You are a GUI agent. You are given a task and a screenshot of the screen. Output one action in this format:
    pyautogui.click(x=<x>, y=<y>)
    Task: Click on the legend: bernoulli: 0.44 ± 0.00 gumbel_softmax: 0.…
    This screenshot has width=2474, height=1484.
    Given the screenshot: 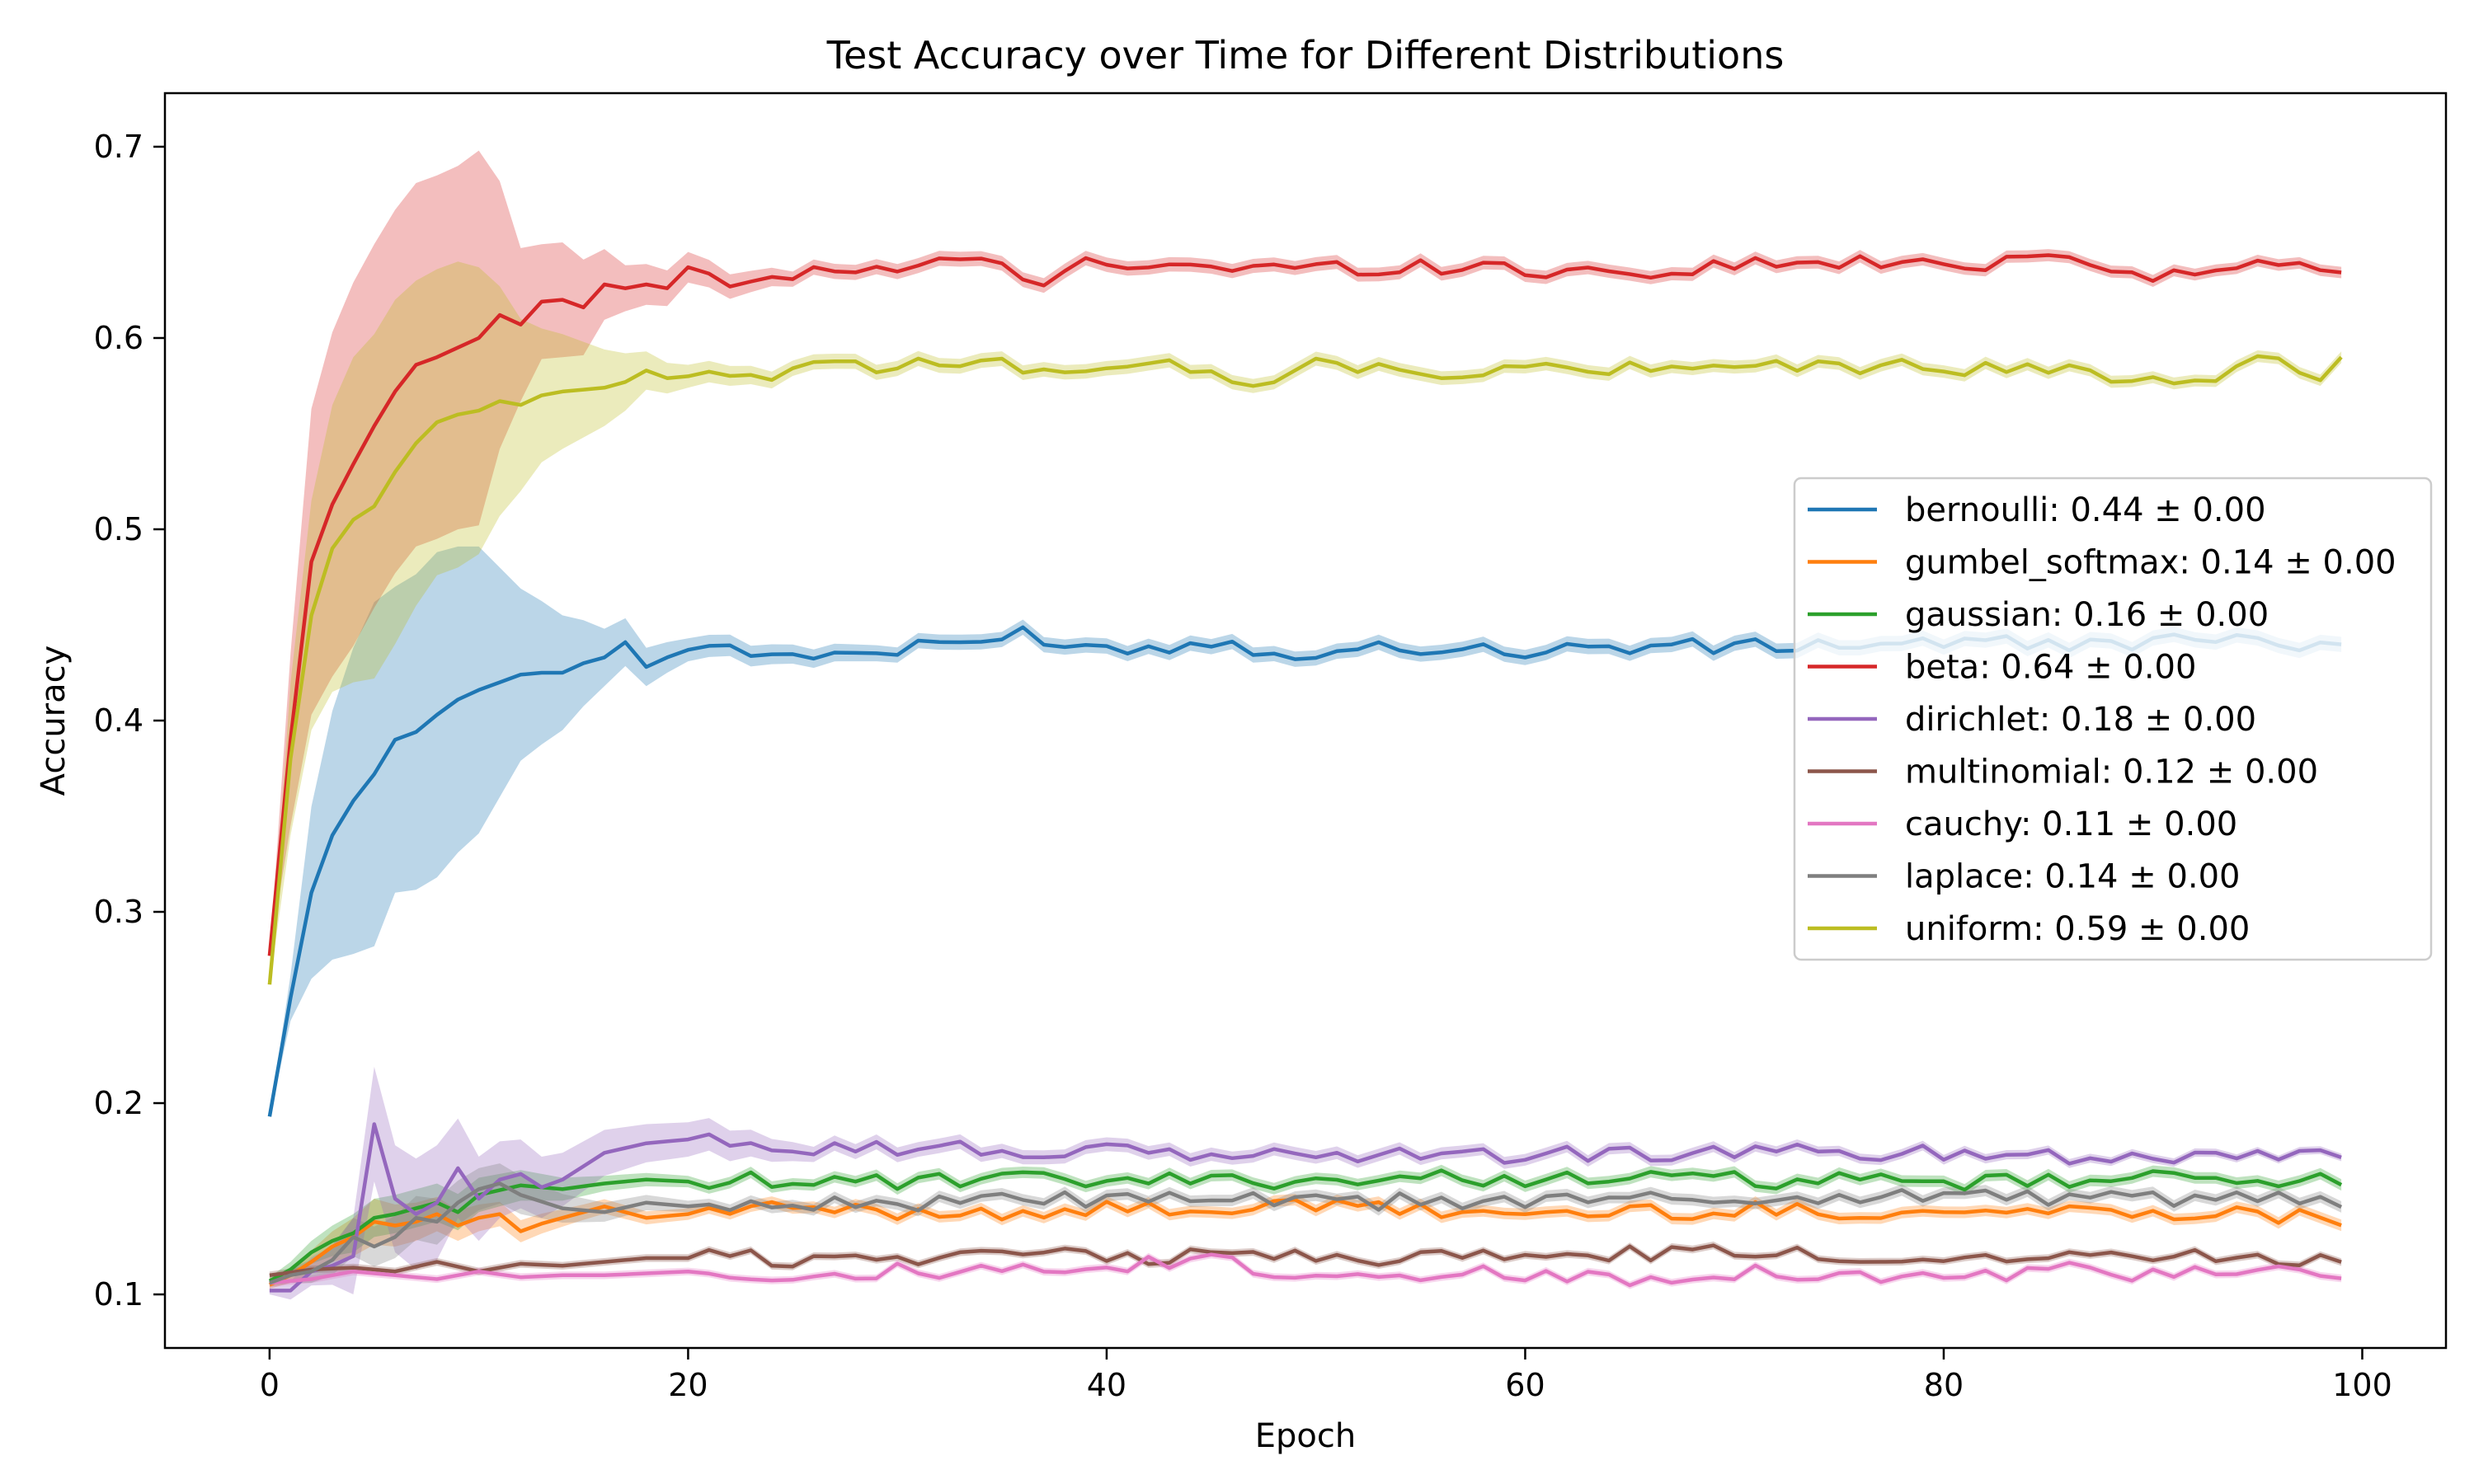 What is the action you would take?
    pyautogui.click(x=2113, y=719)
    